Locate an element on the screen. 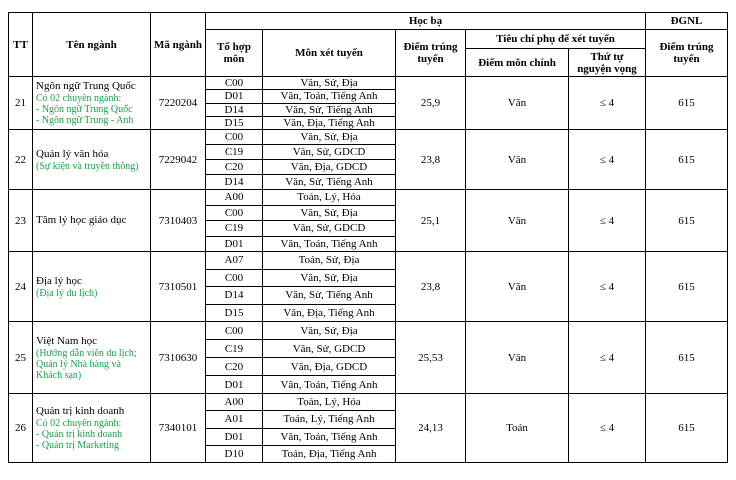  major-note: - Quản trị Marketing is located at coordinates (78, 445).